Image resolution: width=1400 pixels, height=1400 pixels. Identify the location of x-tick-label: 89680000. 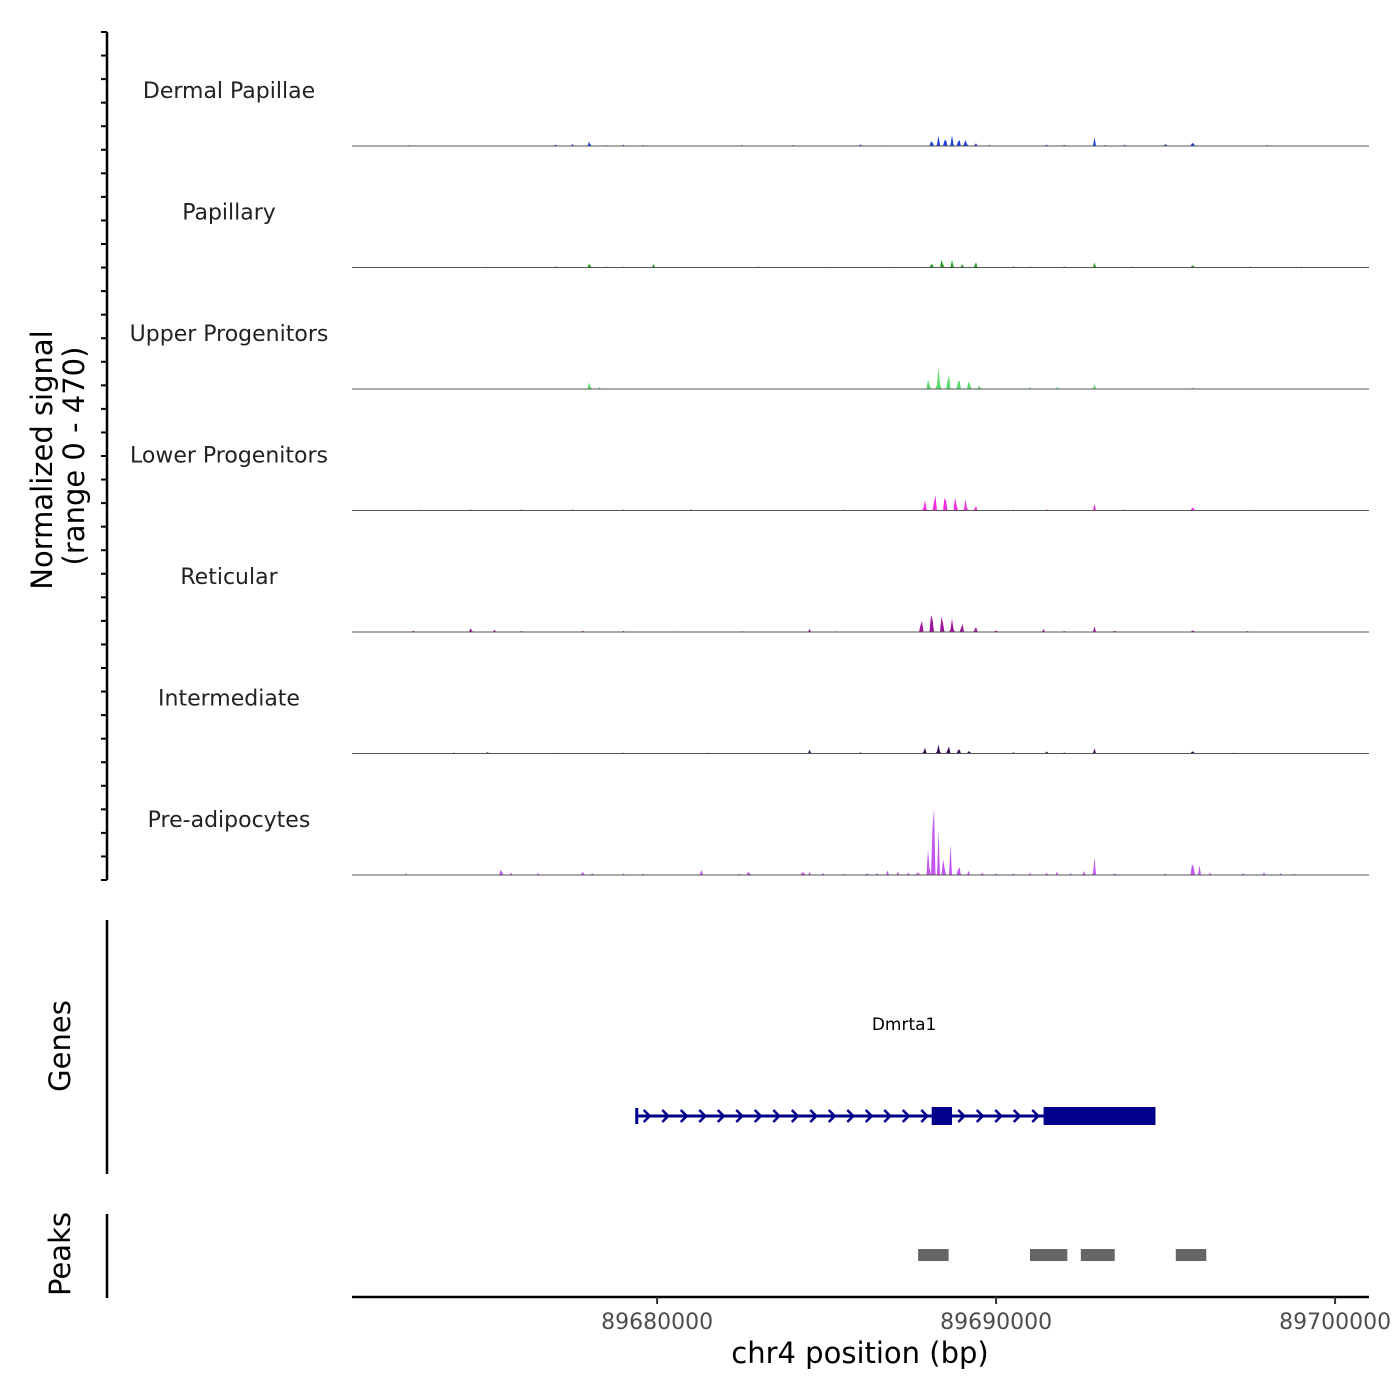
(657, 1322).